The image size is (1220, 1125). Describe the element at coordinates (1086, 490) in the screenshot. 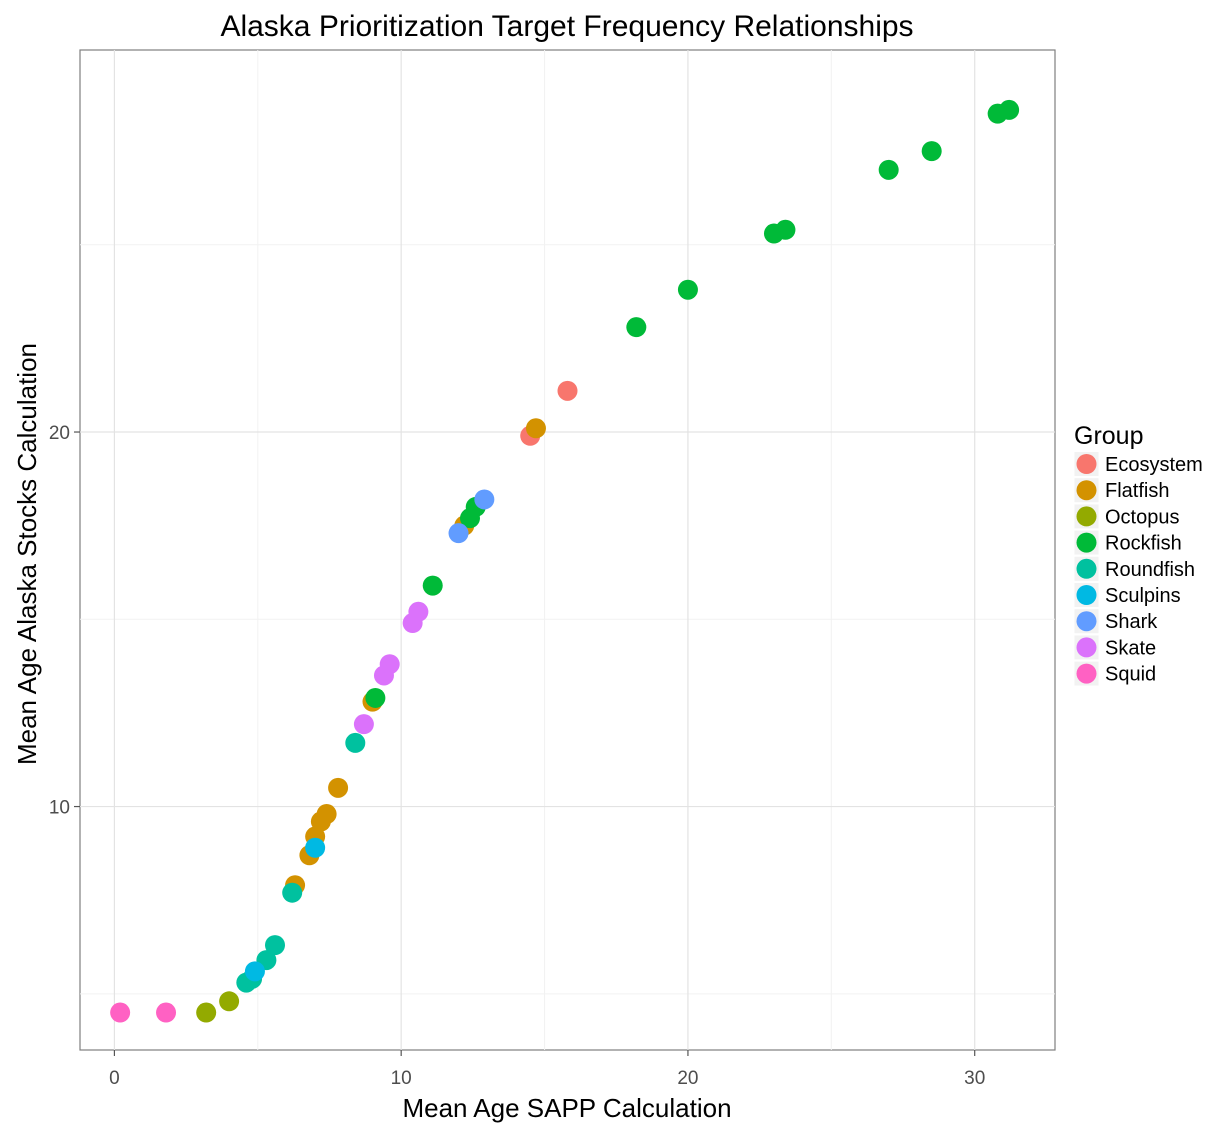

I see `legend-key-flatfish` at that location.